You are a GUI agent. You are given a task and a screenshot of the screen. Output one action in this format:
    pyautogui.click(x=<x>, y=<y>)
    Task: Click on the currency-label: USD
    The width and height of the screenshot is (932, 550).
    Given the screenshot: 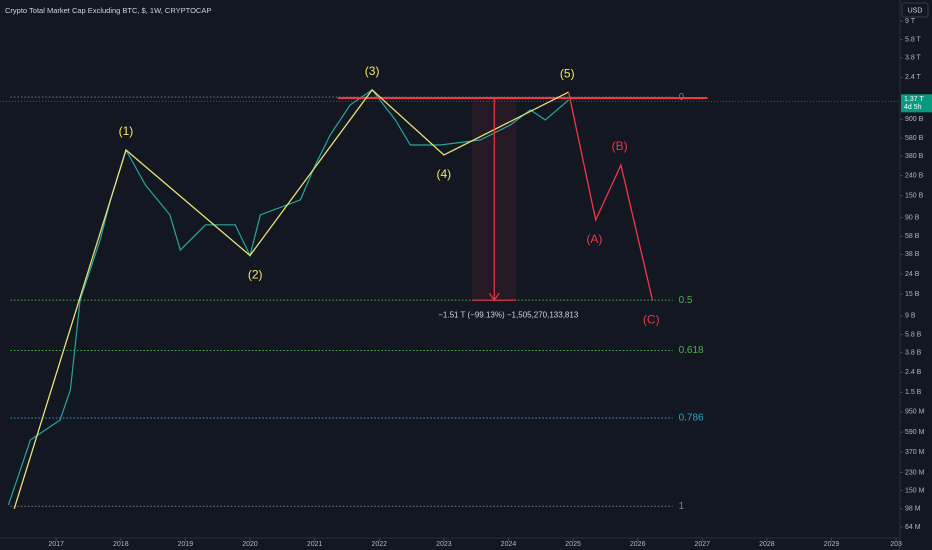 What is the action you would take?
    pyautogui.click(x=915, y=10)
    